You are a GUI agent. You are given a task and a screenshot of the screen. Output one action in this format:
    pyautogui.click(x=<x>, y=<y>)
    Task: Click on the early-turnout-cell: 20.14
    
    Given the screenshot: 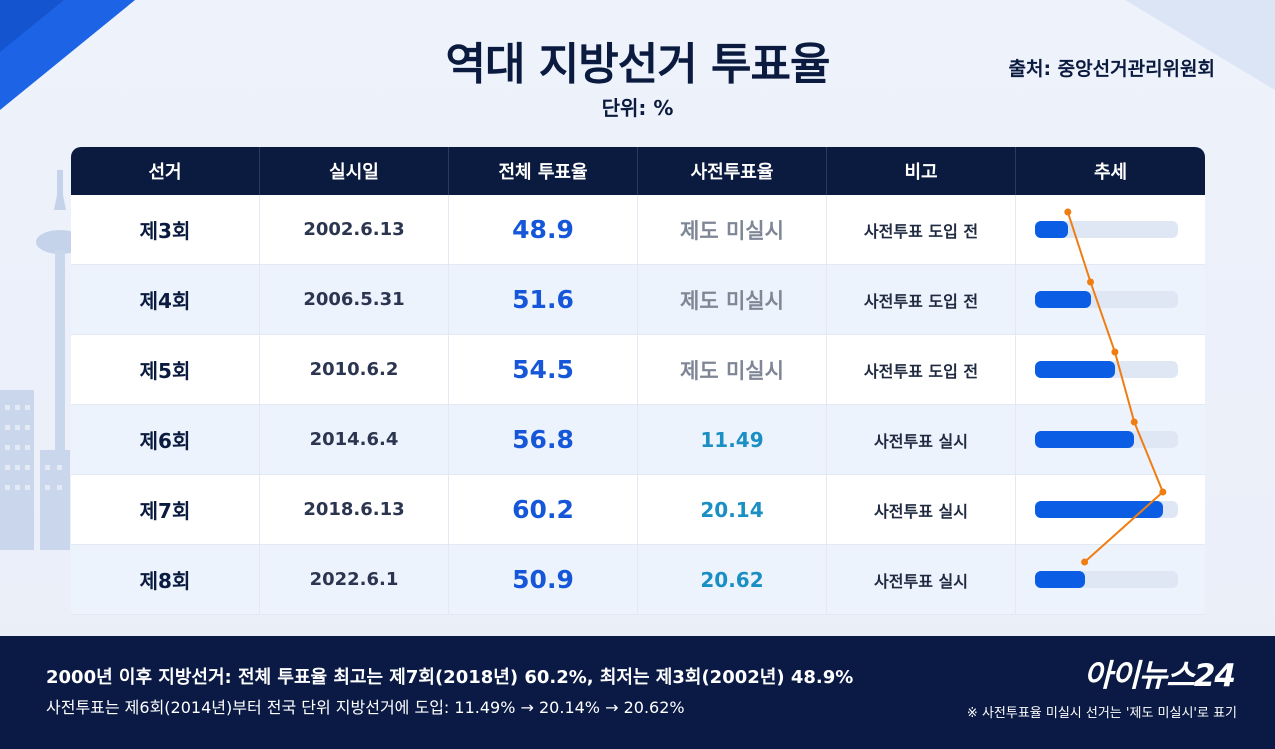 What is the action you would take?
    pyautogui.click(x=732, y=509)
    